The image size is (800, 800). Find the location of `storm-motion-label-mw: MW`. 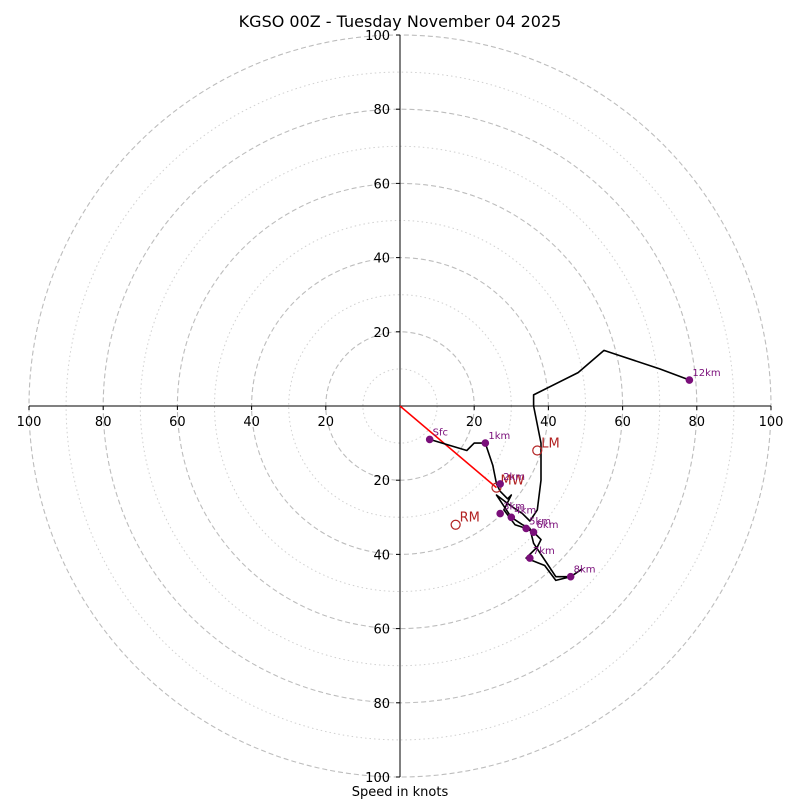

storm-motion-label-mw: MW is located at coordinates (512, 481).